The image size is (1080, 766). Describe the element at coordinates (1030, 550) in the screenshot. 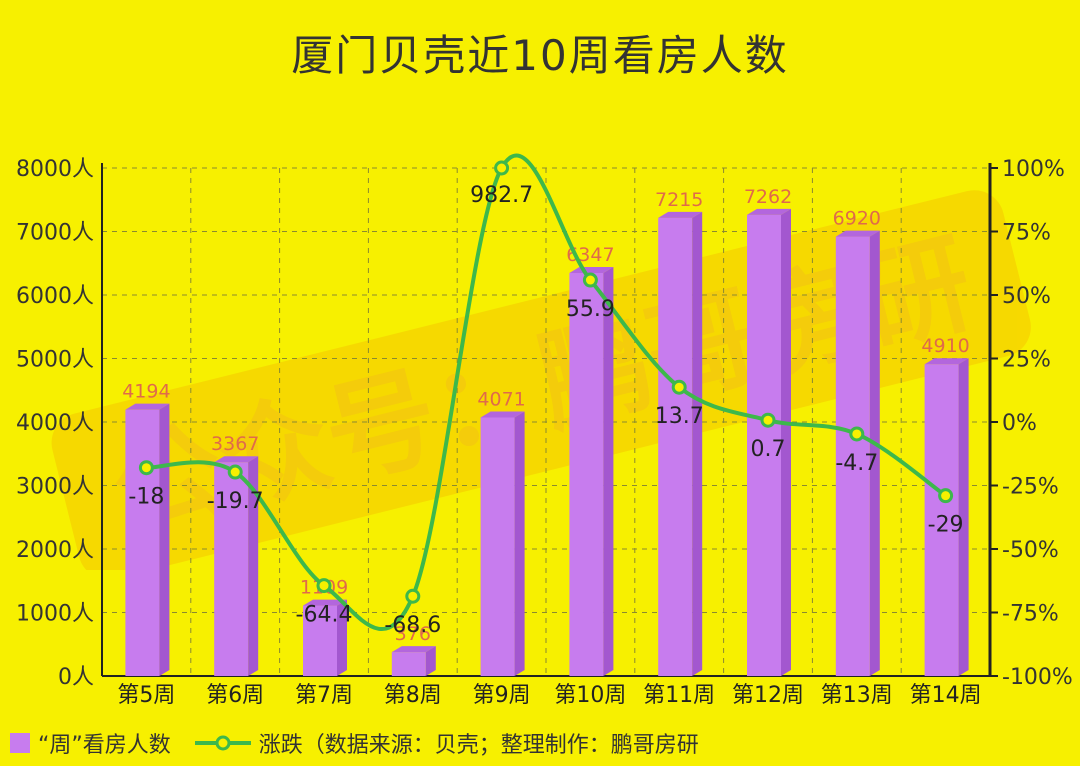

I see `y-right-tick-label: -50%` at that location.